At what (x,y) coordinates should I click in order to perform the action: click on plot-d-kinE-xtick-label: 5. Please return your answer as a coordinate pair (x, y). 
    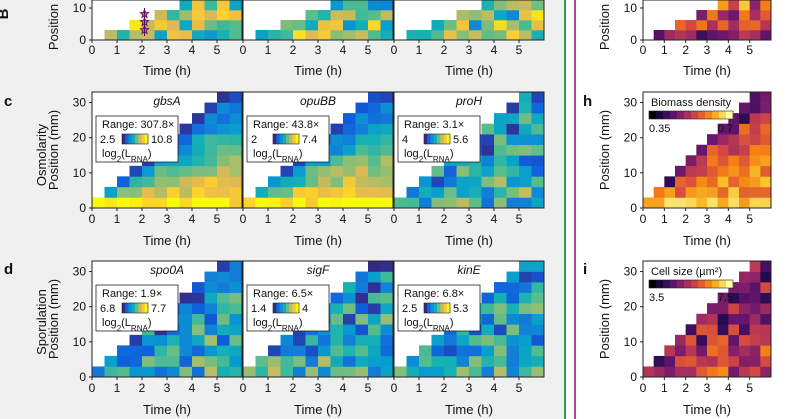
    Looking at the image, I should click on (519, 388).